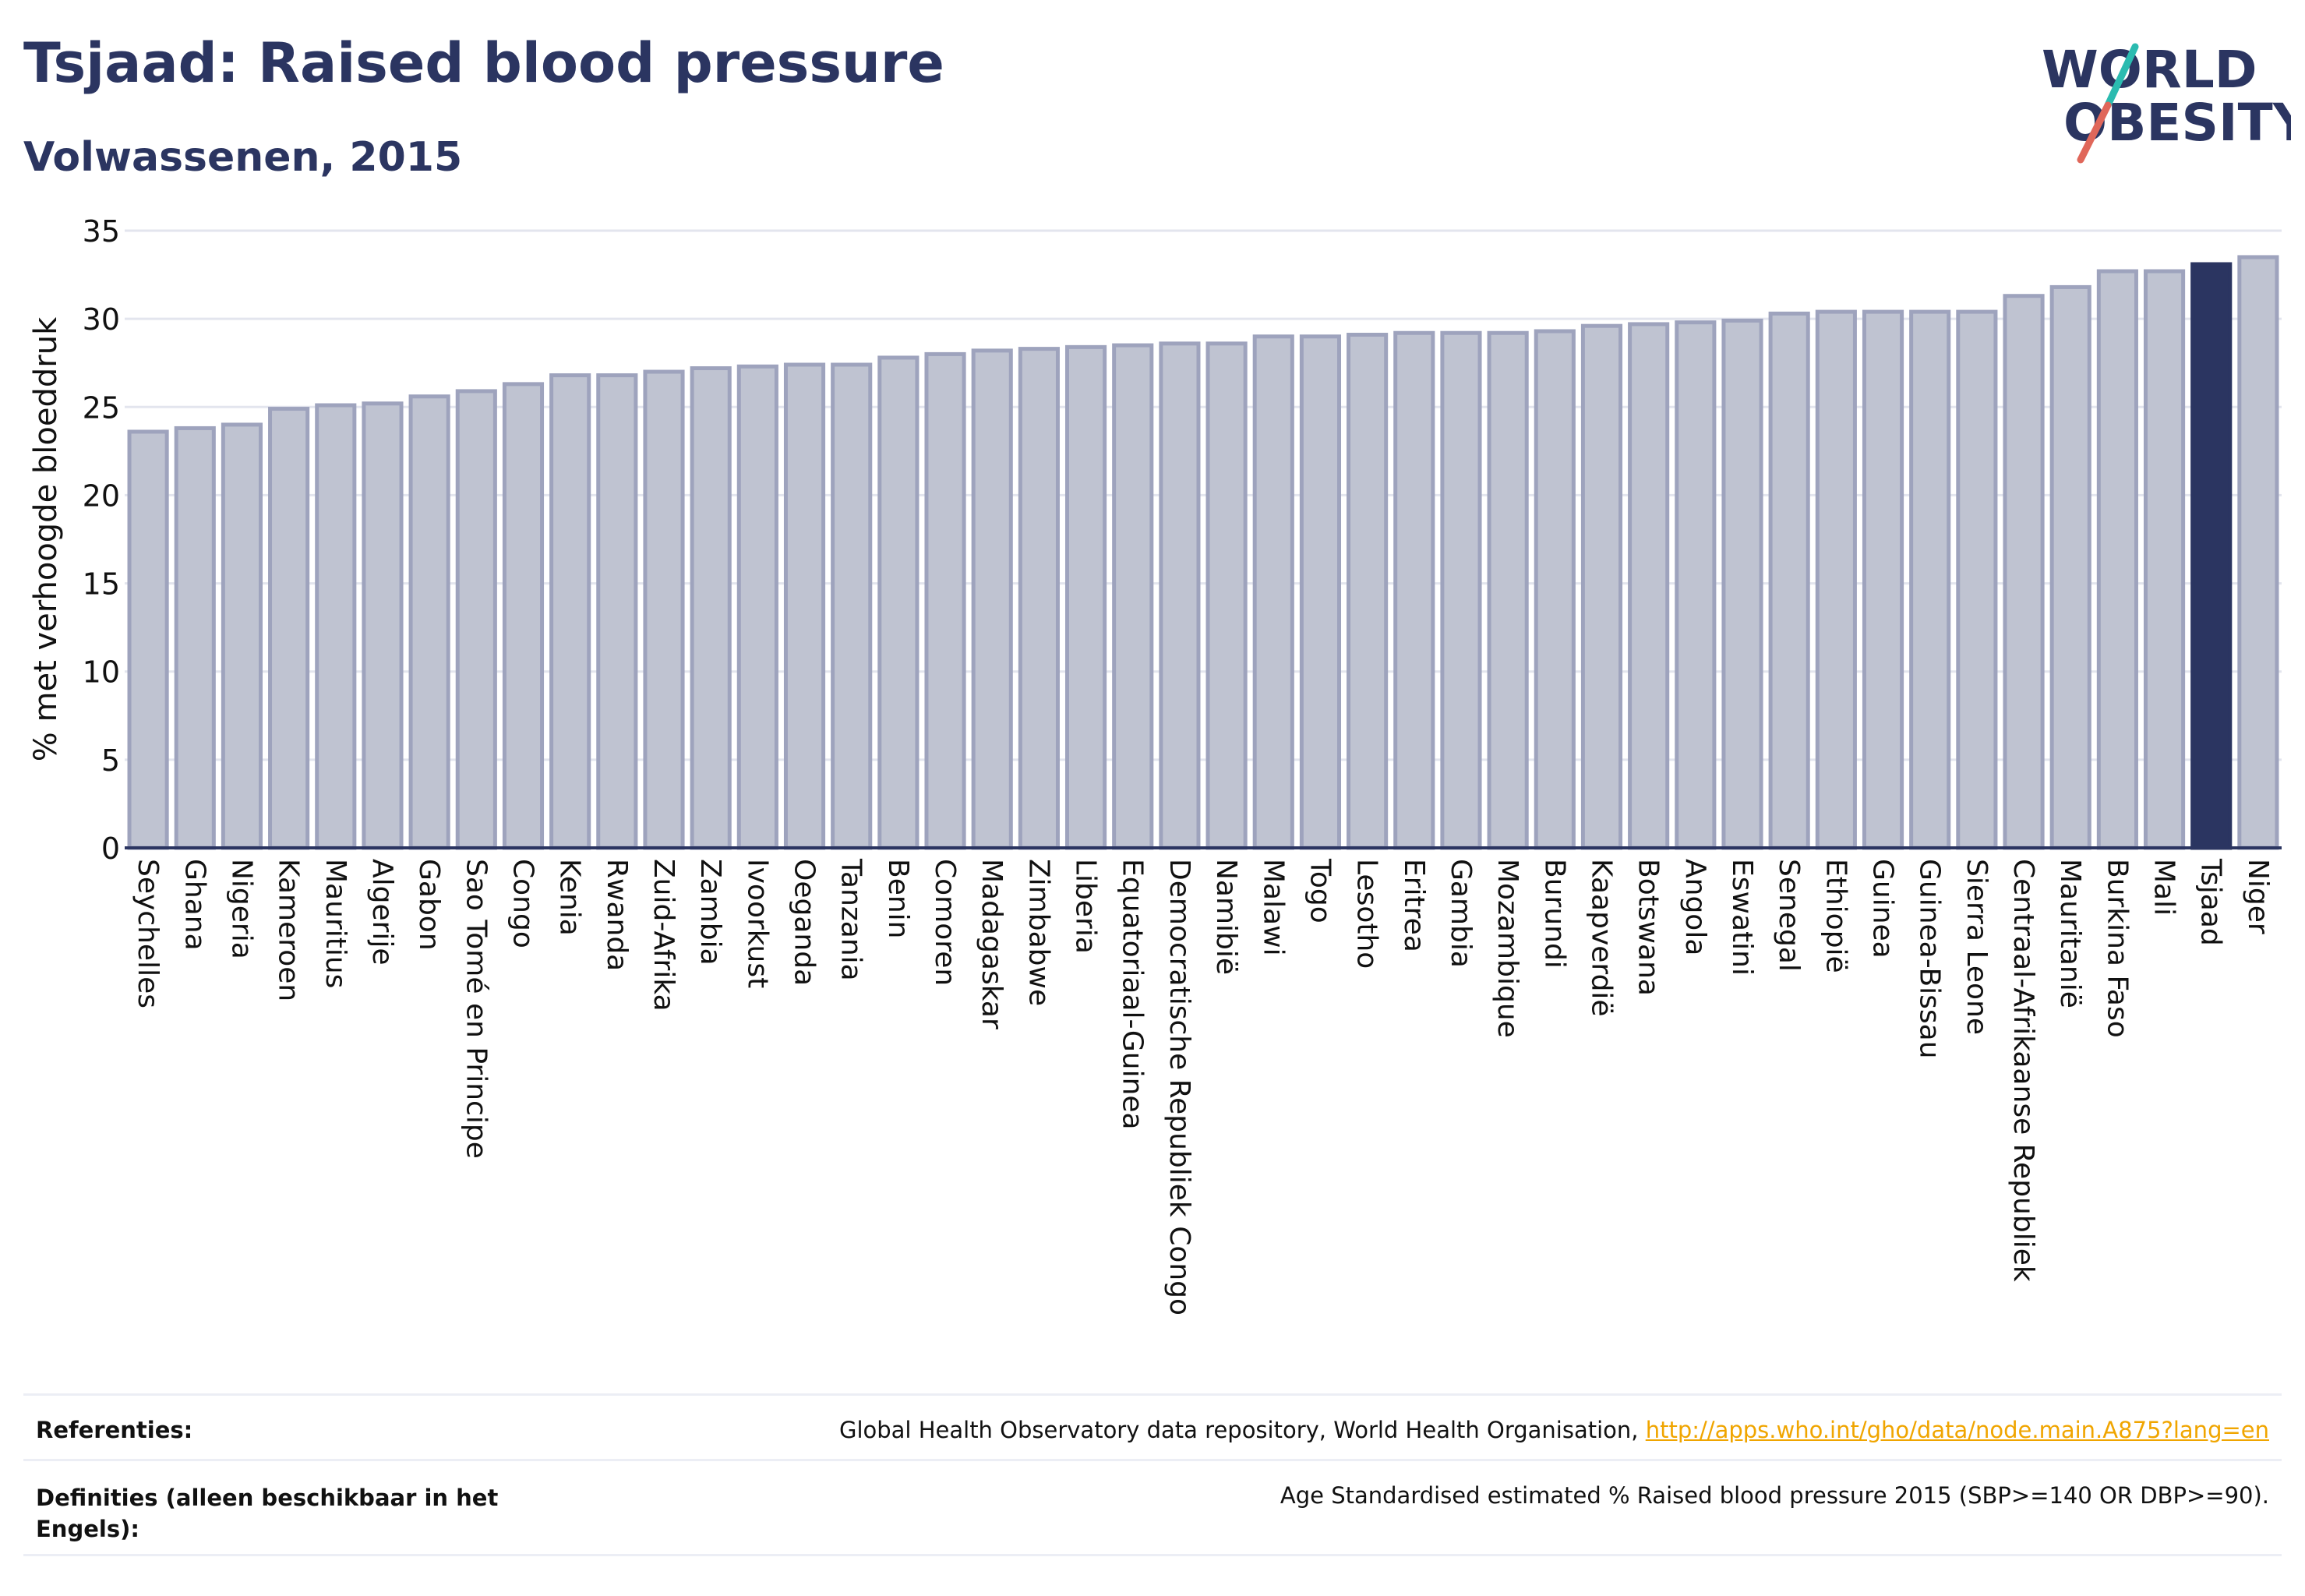 The width and height of the screenshot is (2305, 1596). I want to click on x-tick-label: Guinea, so click(1883, 909).